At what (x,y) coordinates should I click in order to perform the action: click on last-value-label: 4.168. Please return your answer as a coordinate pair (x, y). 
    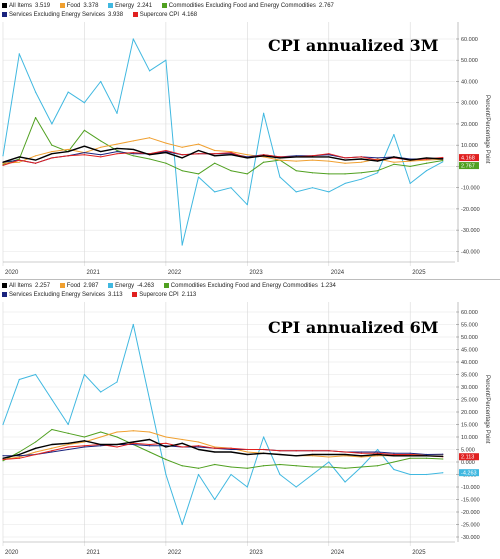
    Looking at the image, I should click on (468, 159).